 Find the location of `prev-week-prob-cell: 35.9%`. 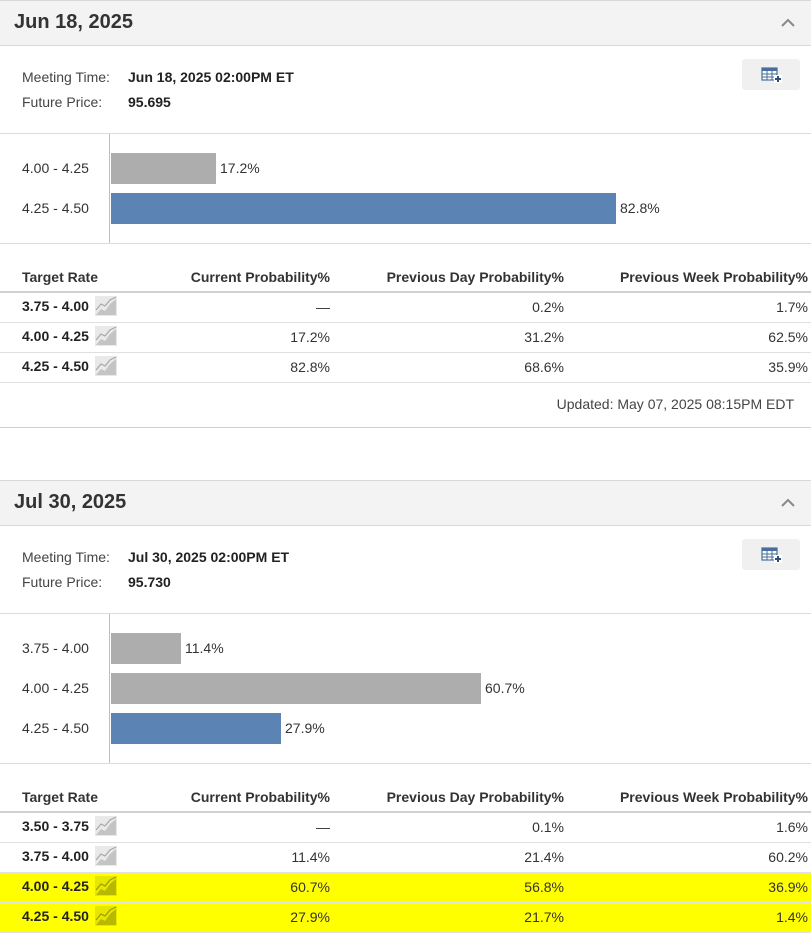

prev-week-prob-cell: 35.9% is located at coordinates (689, 367).